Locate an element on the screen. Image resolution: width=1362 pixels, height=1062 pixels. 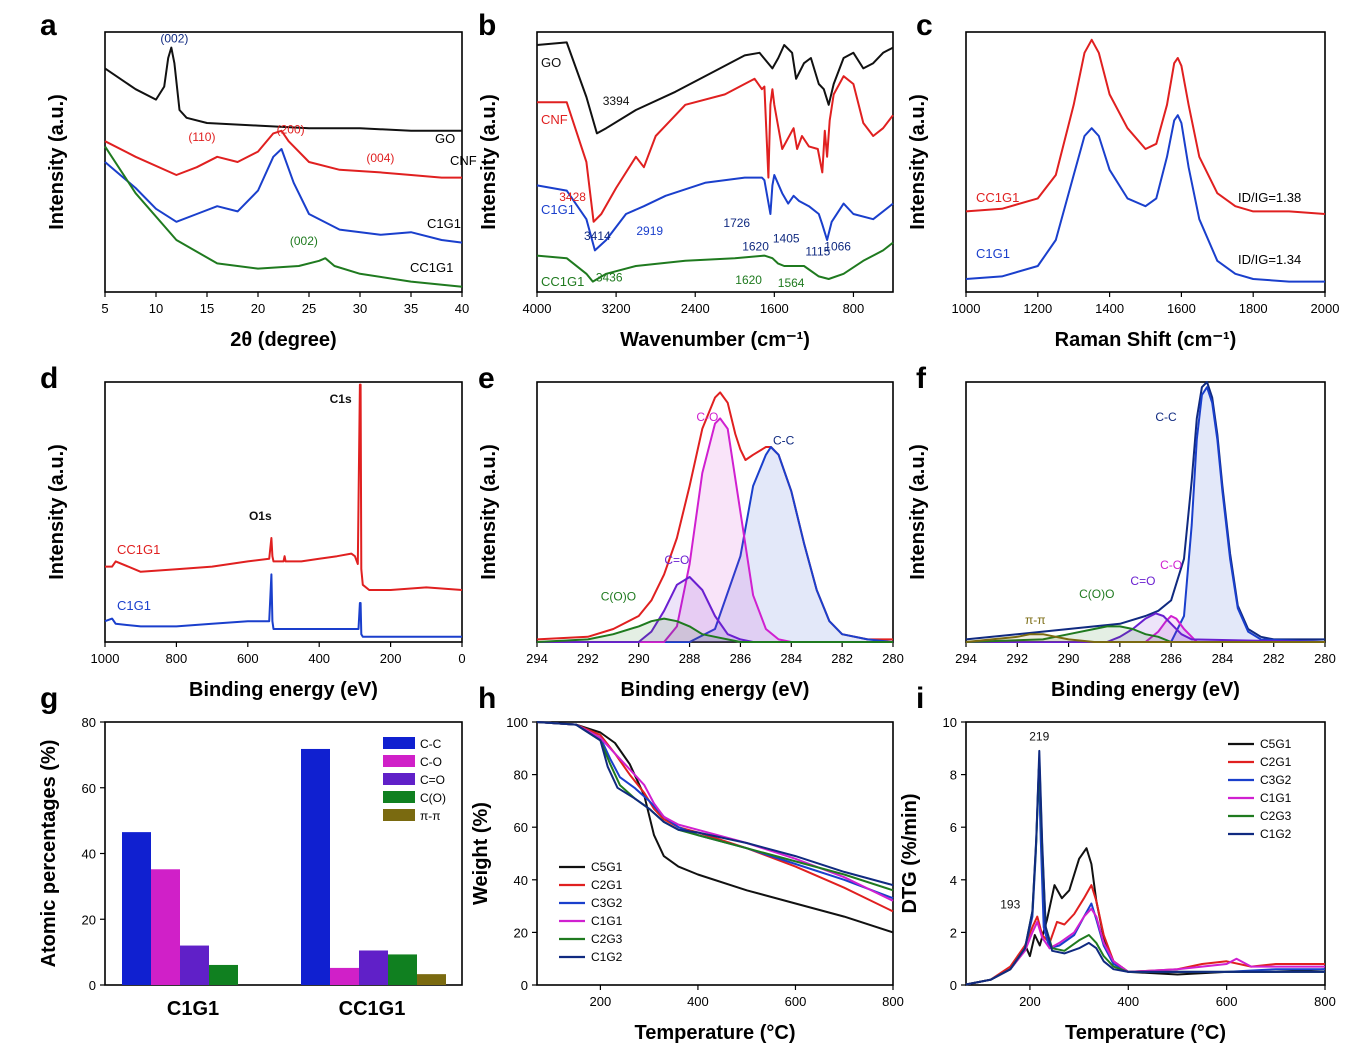
annotation: 3428 is located at coordinates (572, 197).